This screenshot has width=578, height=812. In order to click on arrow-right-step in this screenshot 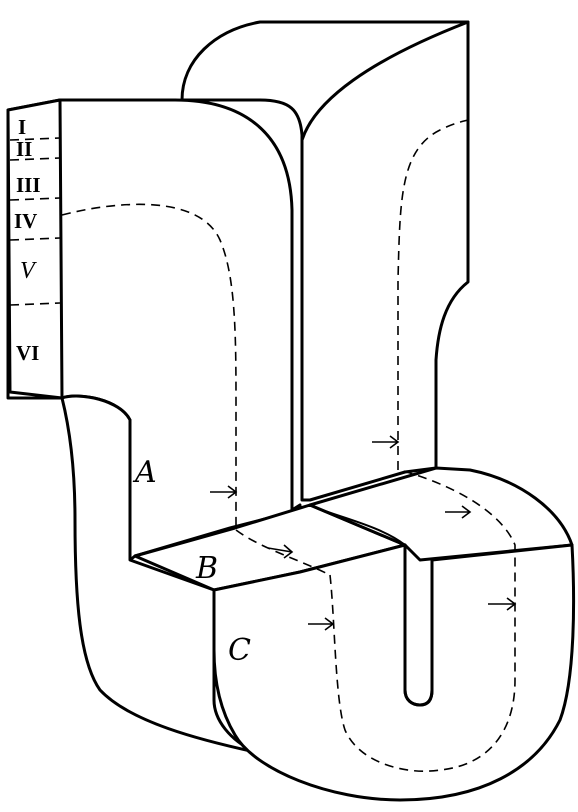, I will do `click(458, 512)`.